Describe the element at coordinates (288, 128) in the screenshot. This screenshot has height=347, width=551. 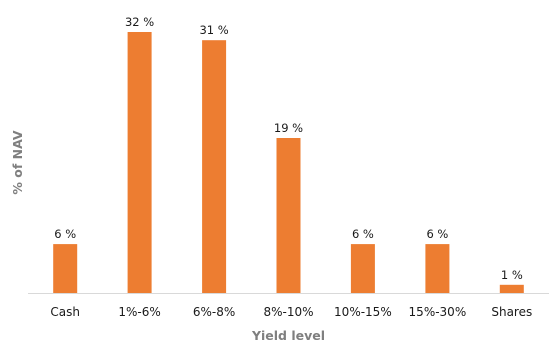
I see `data-label-3: 19 %` at that location.